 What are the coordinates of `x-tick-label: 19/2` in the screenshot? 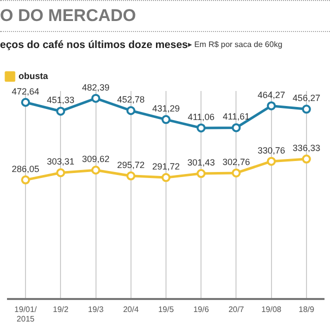 It's located at (60, 309).